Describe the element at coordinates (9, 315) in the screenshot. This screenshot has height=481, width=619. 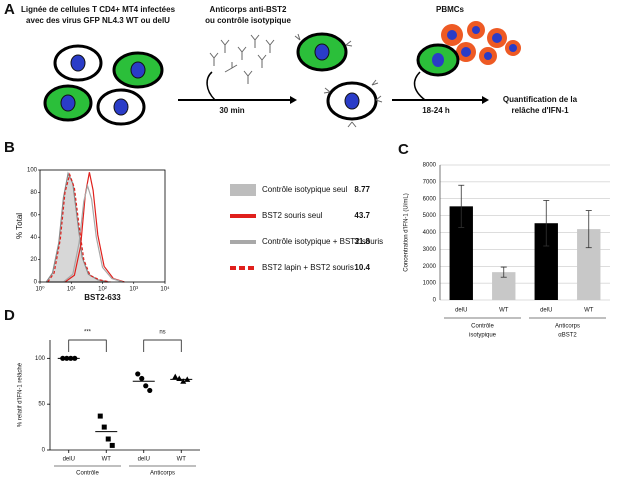
I see `panel-label: D` at that location.